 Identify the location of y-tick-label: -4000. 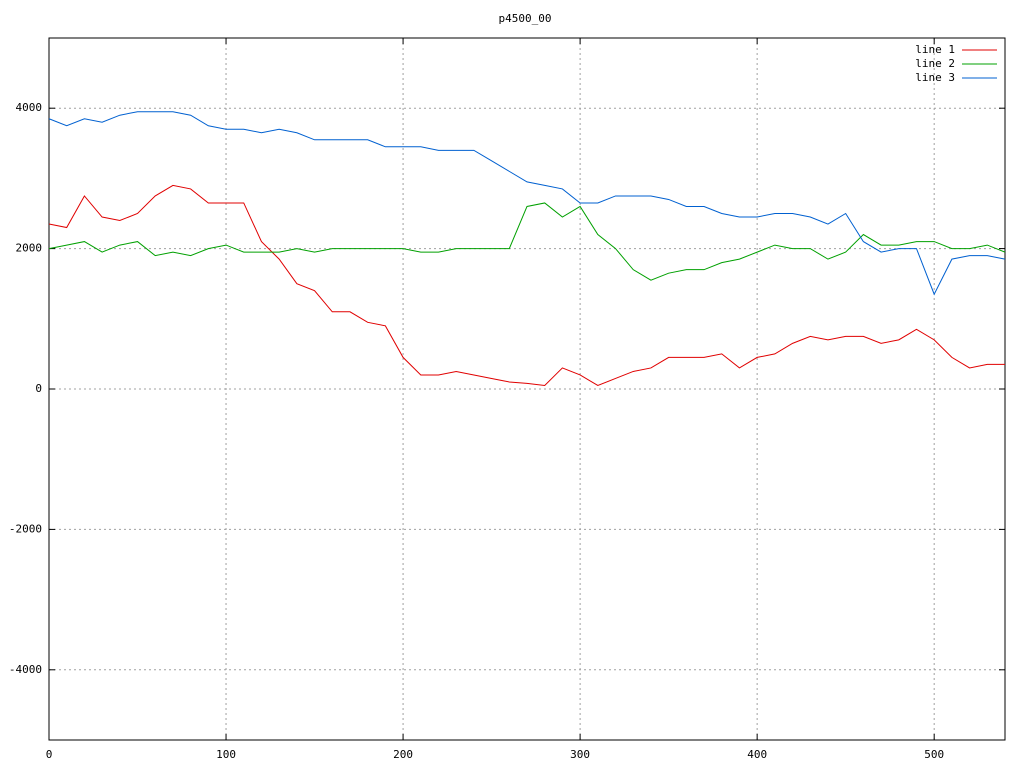
(25, 669).